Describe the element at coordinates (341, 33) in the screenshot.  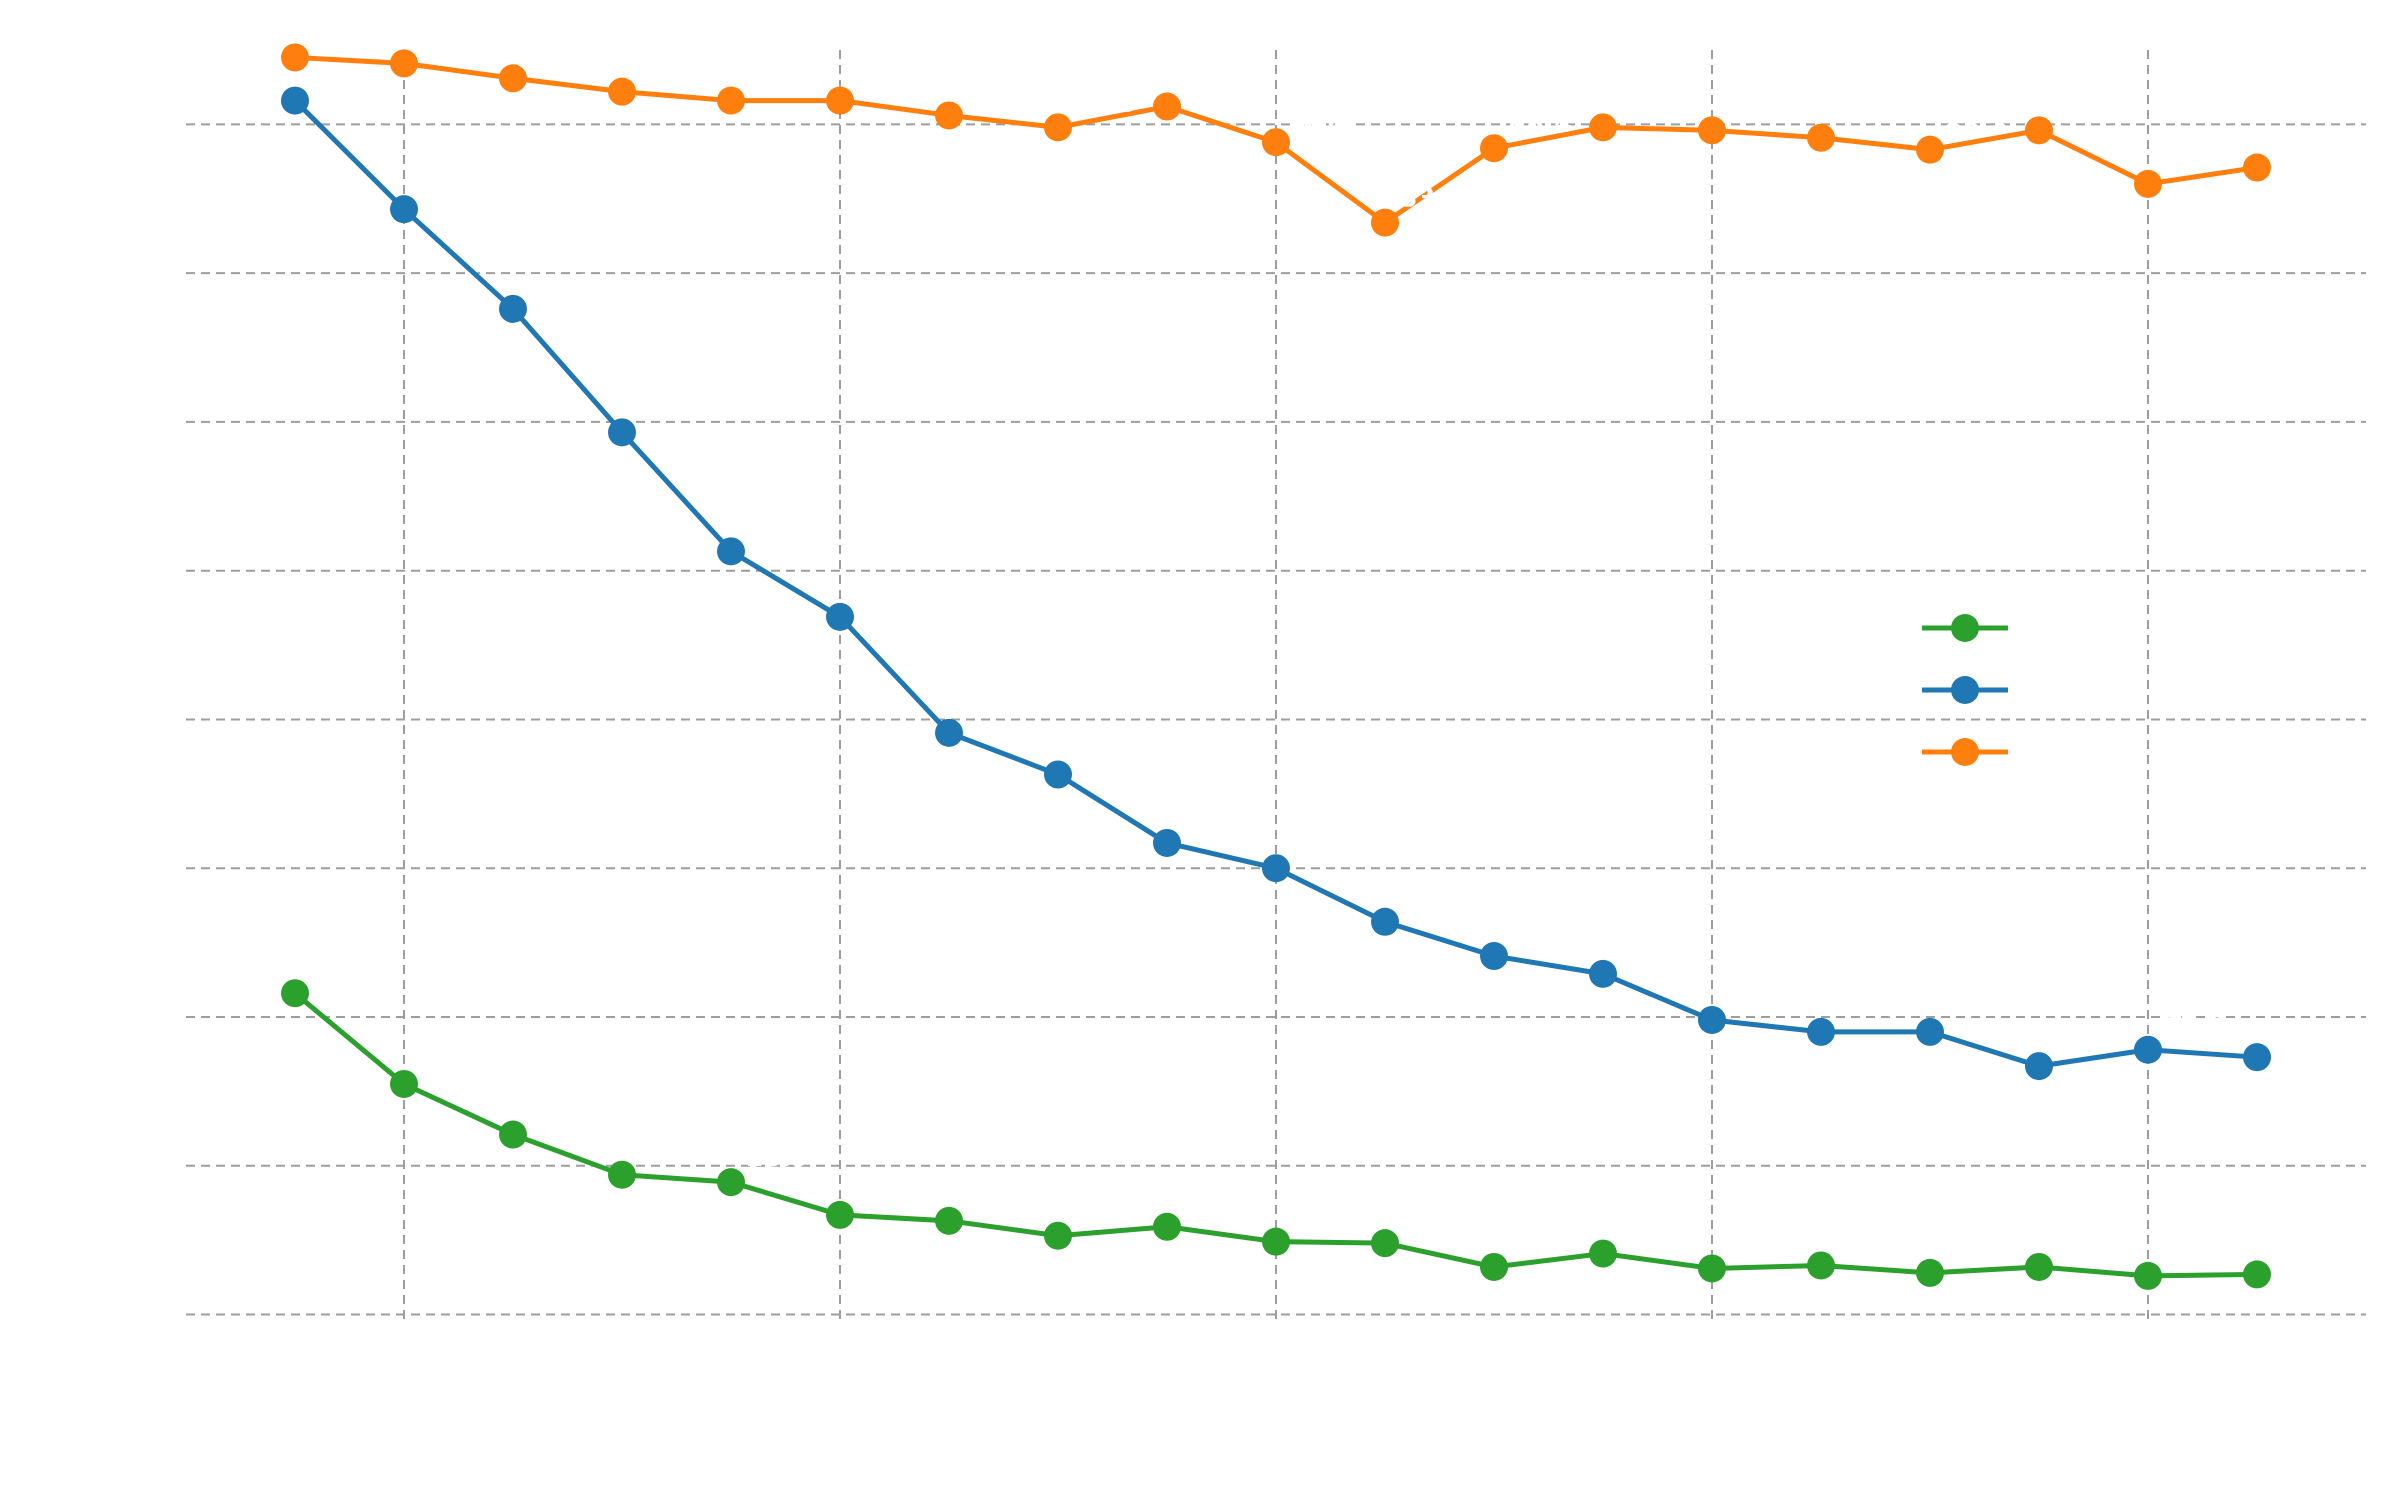
I see `data-label-orange: 94.5` at that location.